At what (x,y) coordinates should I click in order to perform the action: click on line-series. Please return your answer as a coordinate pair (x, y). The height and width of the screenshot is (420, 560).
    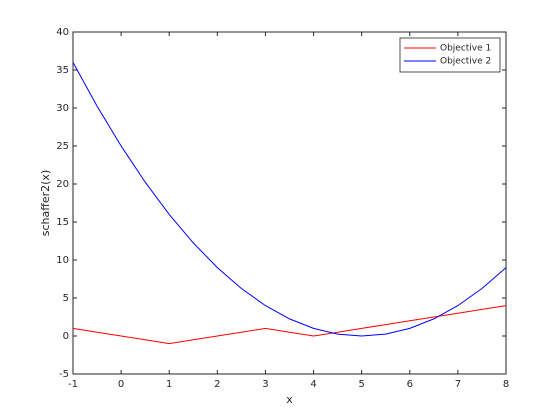
    Looking at the image, I should click on (289, 325).